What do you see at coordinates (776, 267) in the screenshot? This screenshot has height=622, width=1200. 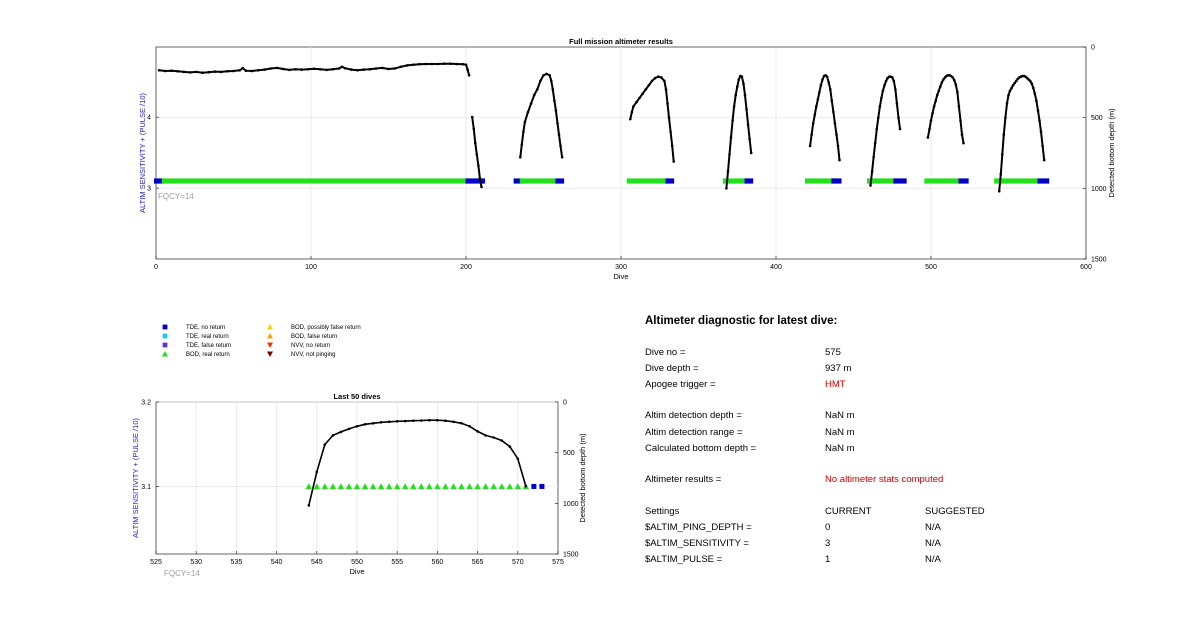 I see `top-x-tick-label: 400` at bounding box center [776, 267].